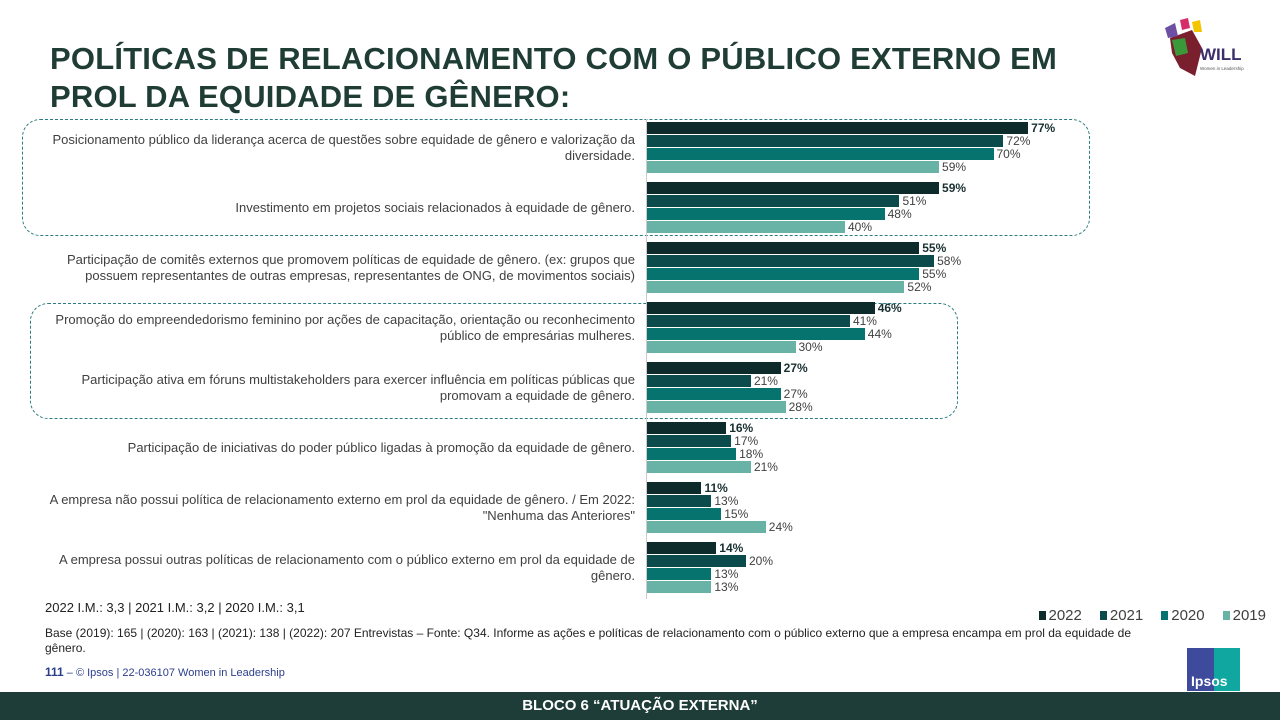  Describe the element at coordinates (1188, 615) in the screenshot. I see `legend-label: 2020` at that location.